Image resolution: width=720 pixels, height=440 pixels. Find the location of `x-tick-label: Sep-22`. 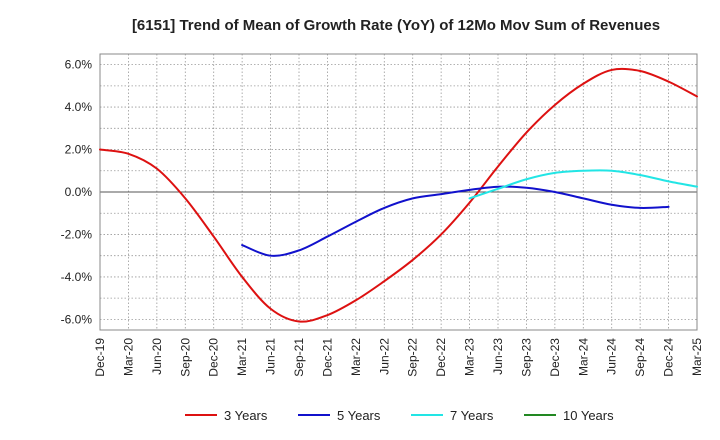

x-tick-label: Sep-22 is located at coordinates (413, 357).